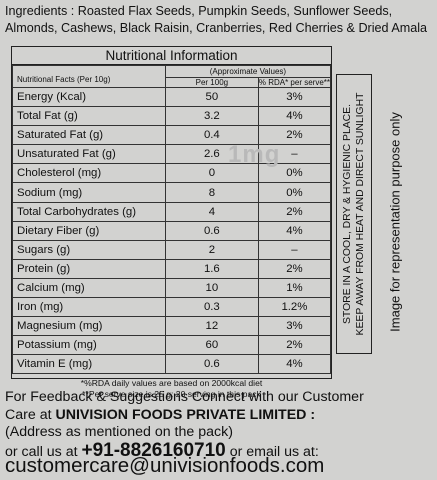 This screenshot has width=437, height=480. Describe the element at coordinates (185, 414) in the screenshot. I see `company-name: UNIVISION FOODS PRIVATE LIMITED :` at that location.